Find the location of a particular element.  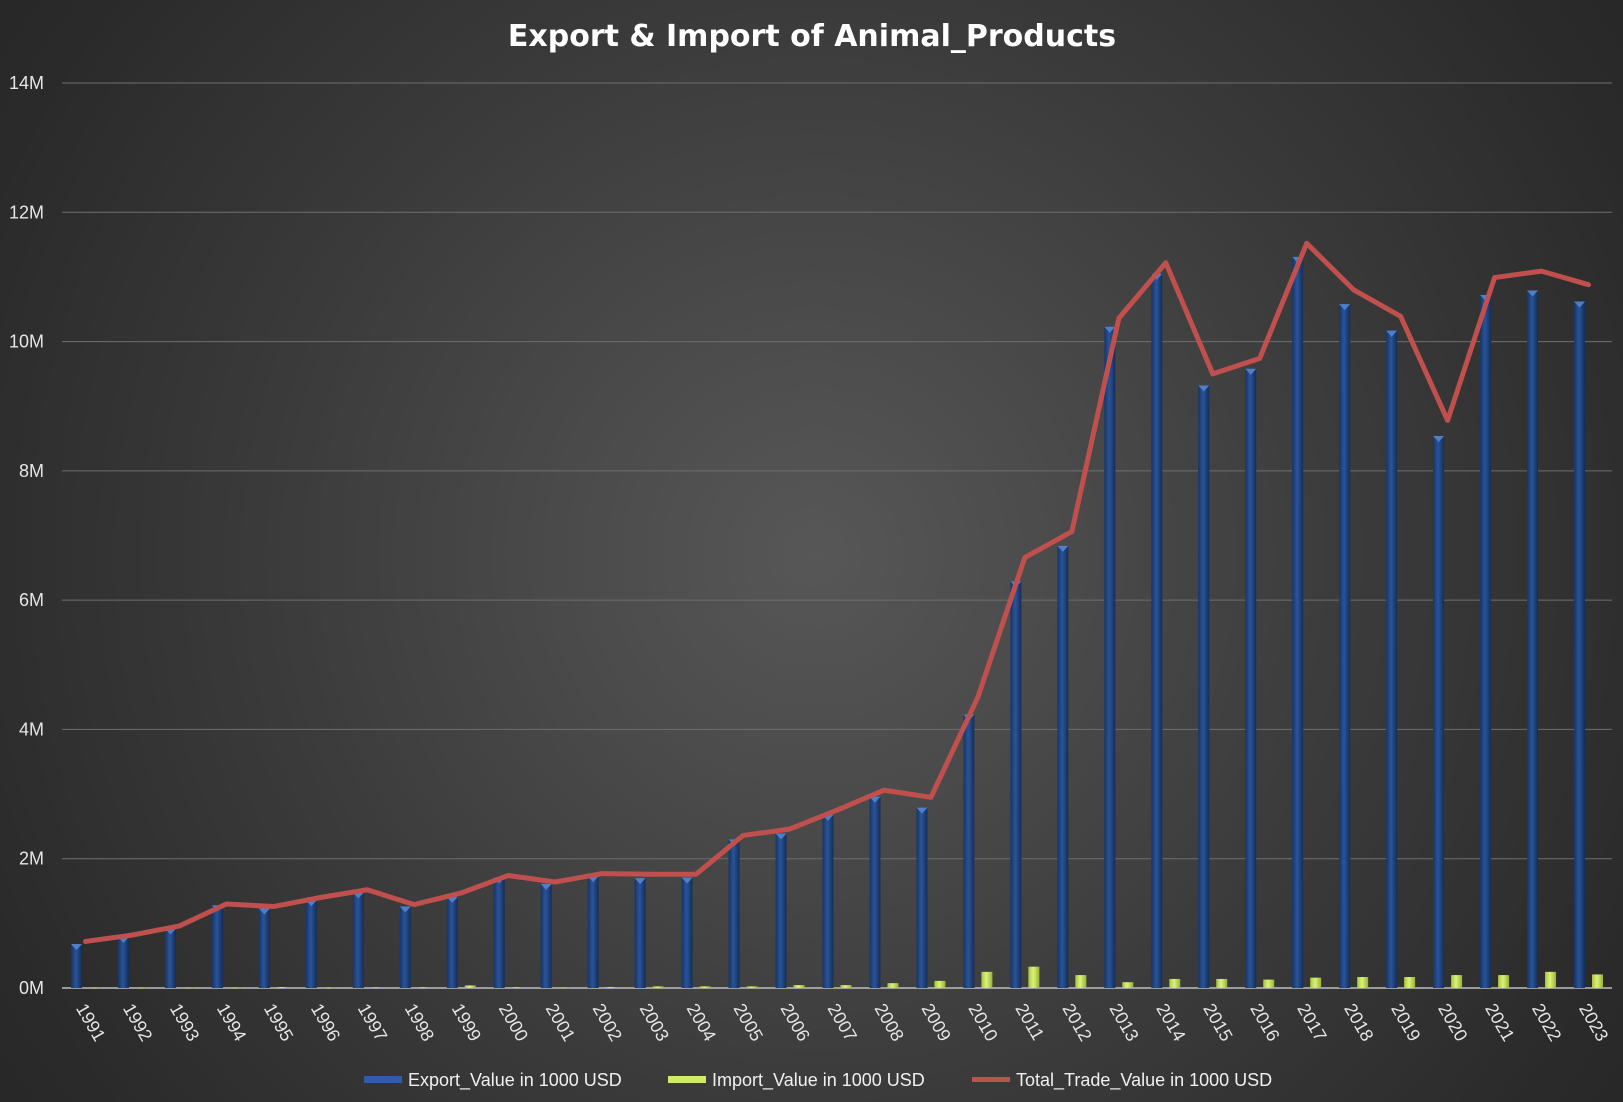

legend-label: Import_Value in 1000 USD is located at coordinates (818, 1080).